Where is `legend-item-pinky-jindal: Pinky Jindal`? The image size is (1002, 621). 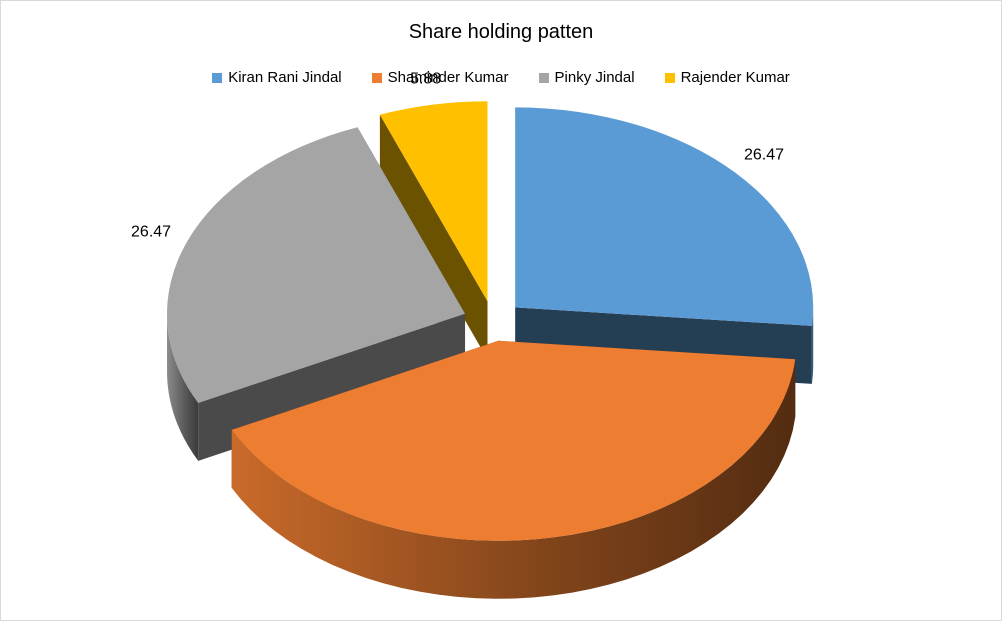
legend-item-pinky-jindal: Pinky Jindal is located at coordinates (586, 77).